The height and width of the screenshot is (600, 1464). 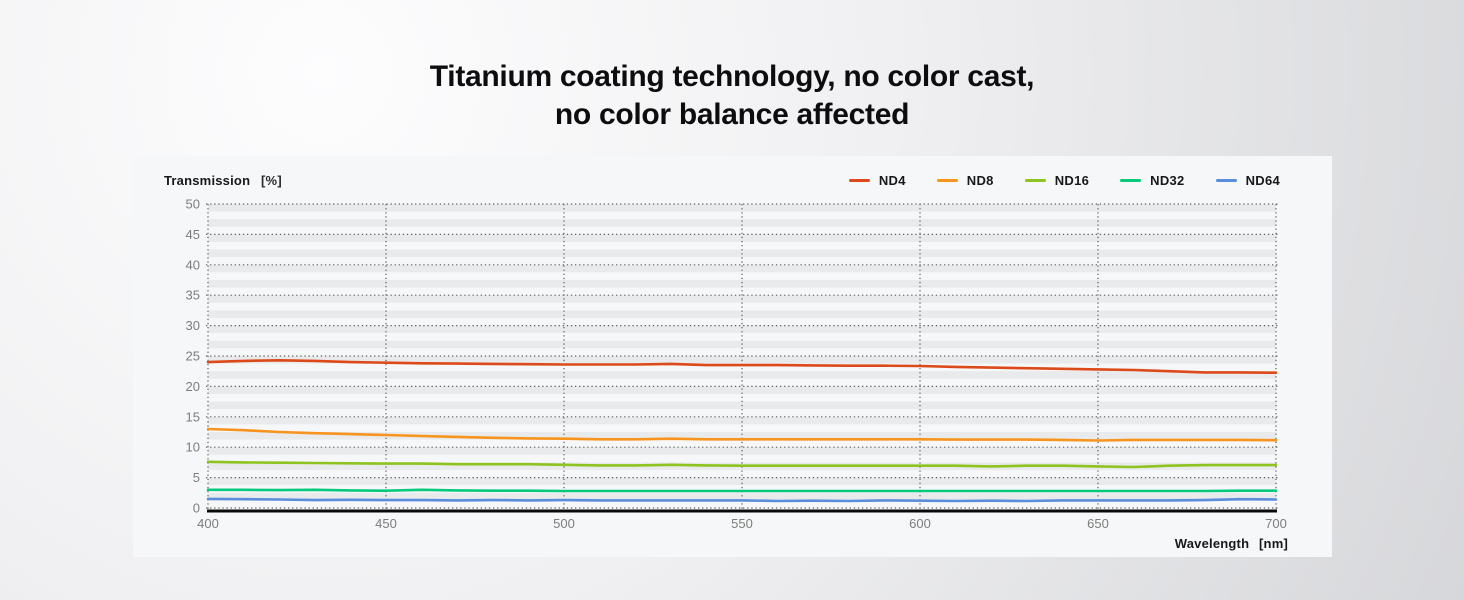 I want to click on series-line-nd64, so click(x=742, y=500).